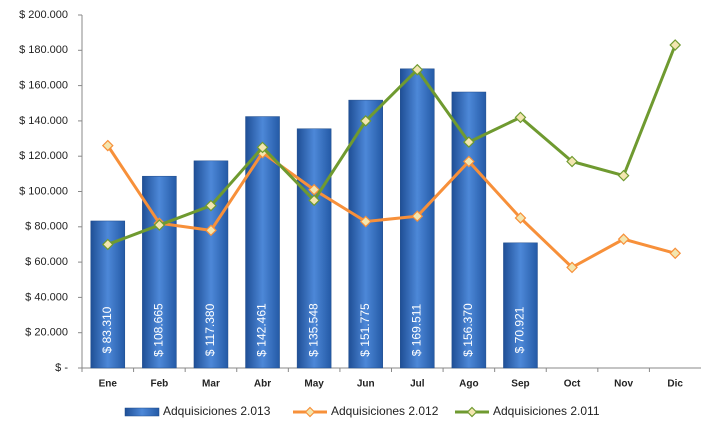  Describe the element at coordinates (43, 50) in the screenshot. I see `y-tick-label: $ 180.000` at that location.